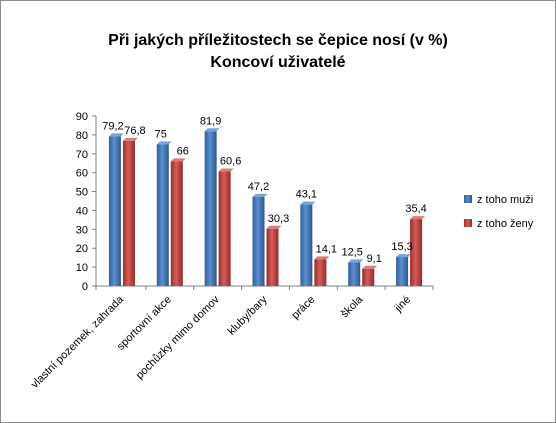 Image resolution: width=556 pixels, height=423 pixels. What do you see at coordinates (82, 193) in the screenshot?
I see `y-tick-label: 50` at bounding box center [82, 193].